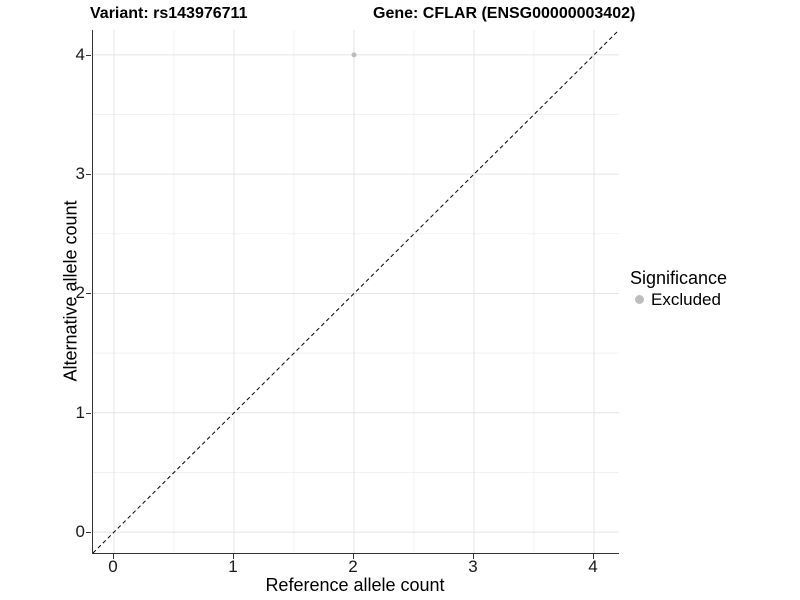 This screenshot has width=800, height=600. I want to click on legend-item-label: Excluded, so click(686, 299).